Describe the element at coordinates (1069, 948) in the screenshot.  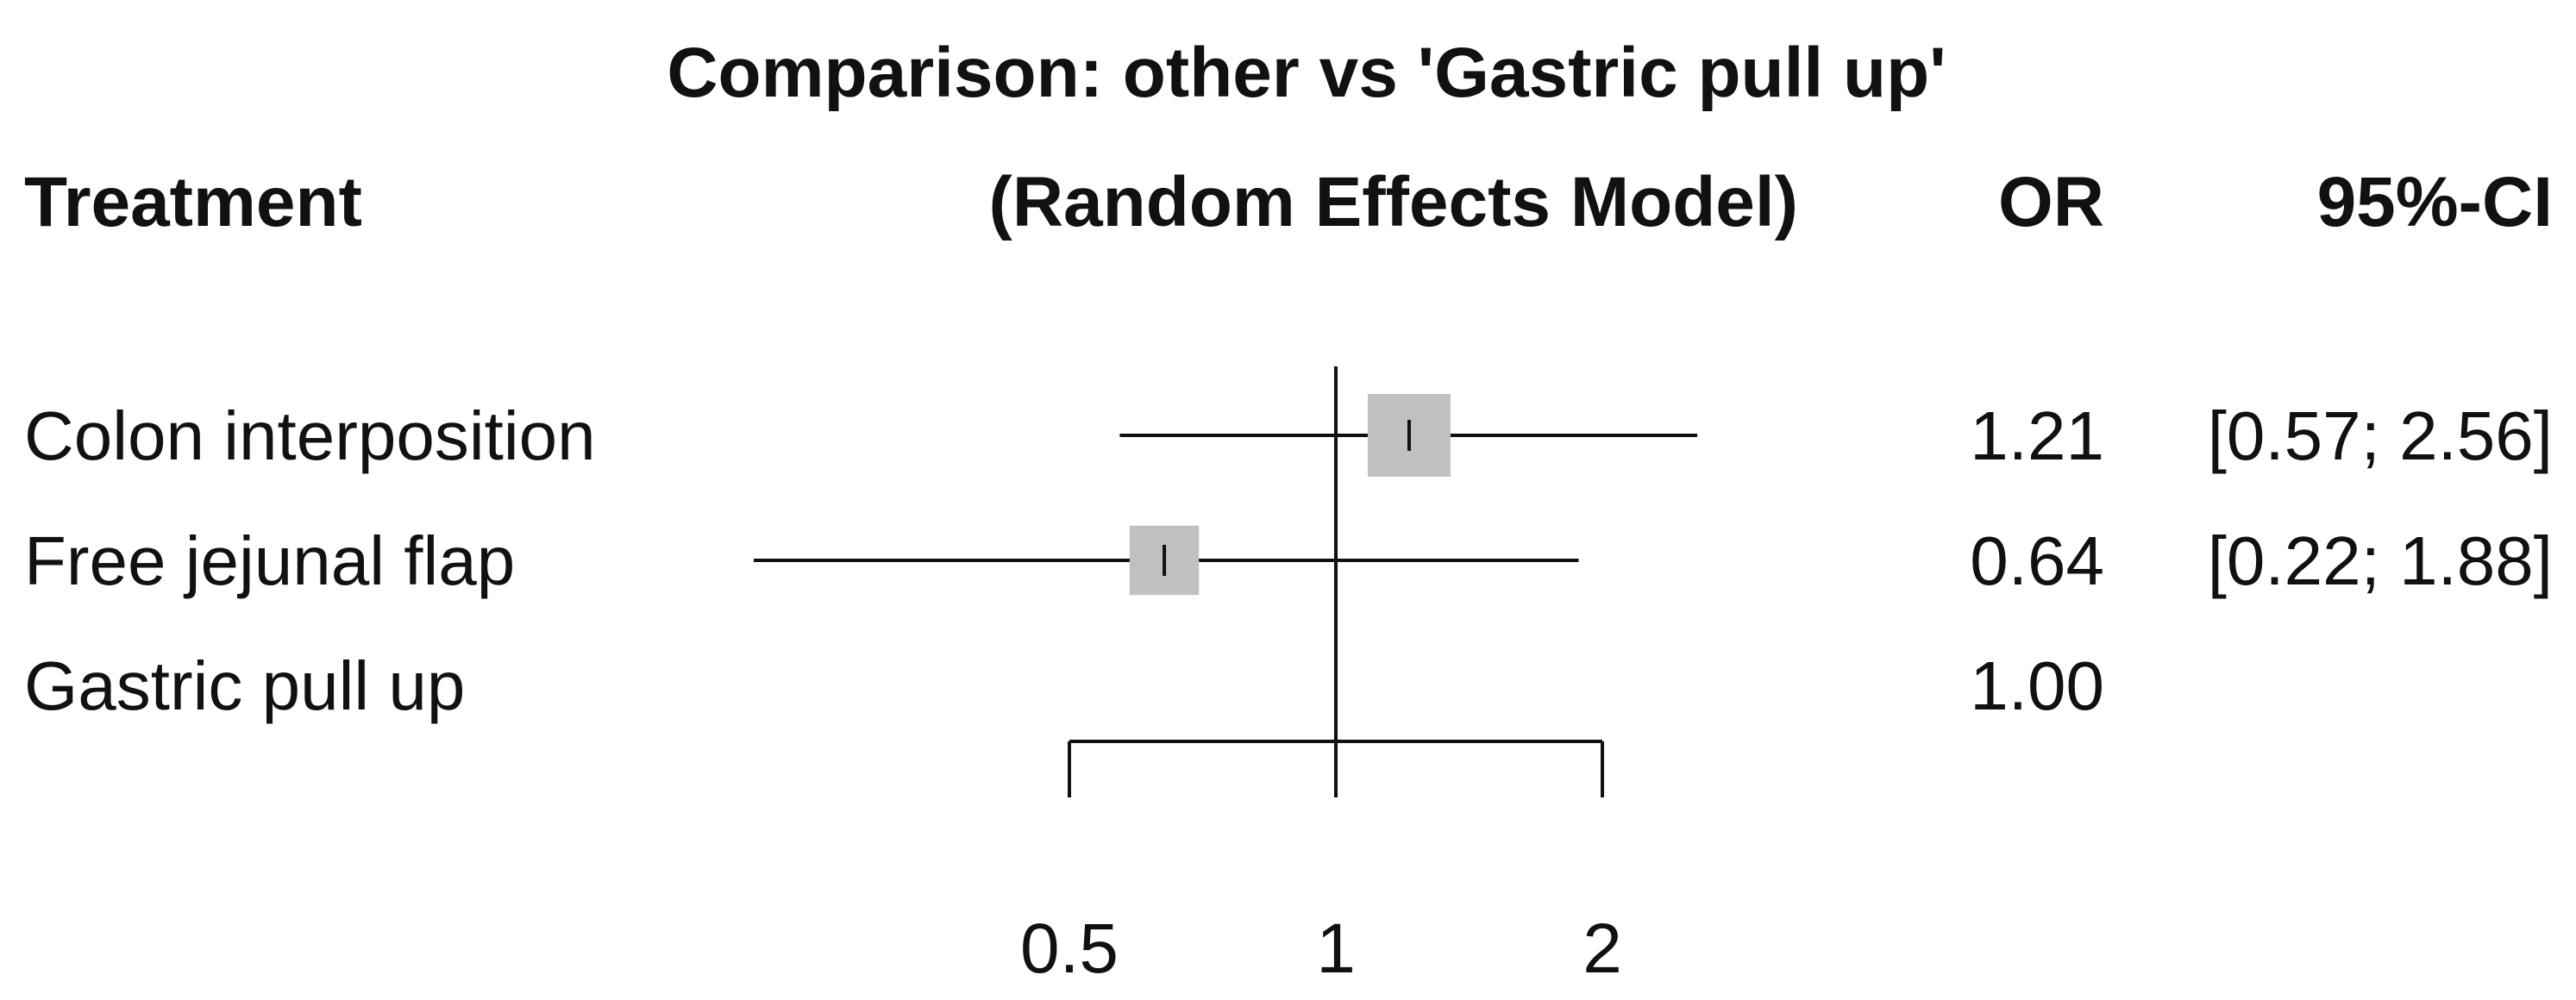
I see `x-tick-label-0: 0.5` at that location.